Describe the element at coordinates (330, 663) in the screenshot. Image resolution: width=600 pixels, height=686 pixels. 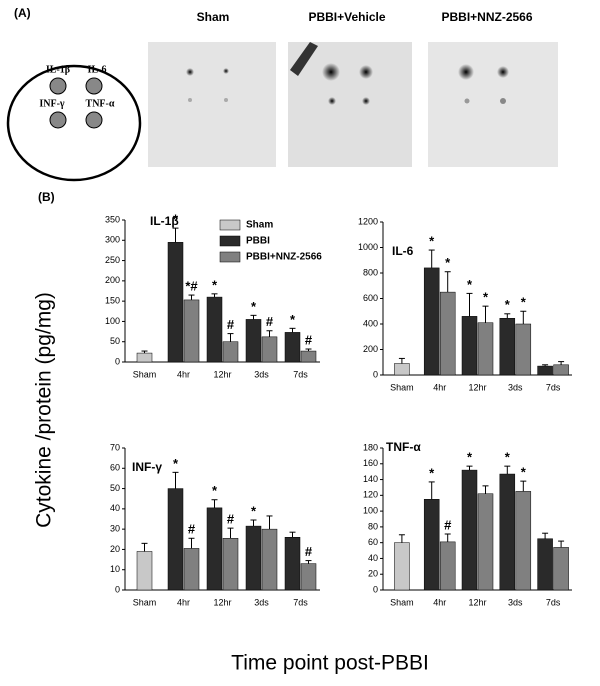
I see `x-axis-label: Time point post-PBBI` at that location.